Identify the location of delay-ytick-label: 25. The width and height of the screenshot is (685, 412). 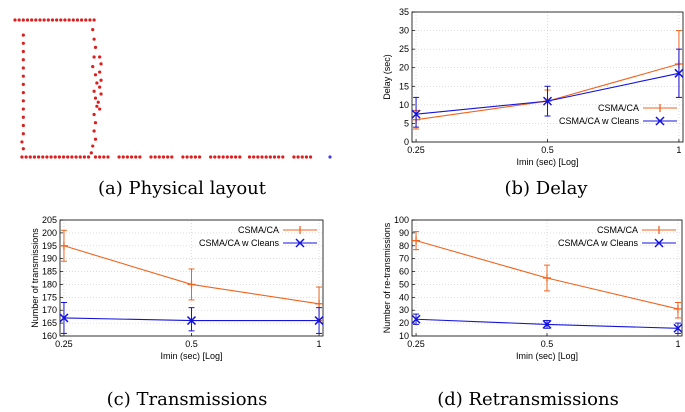
(404, 49).